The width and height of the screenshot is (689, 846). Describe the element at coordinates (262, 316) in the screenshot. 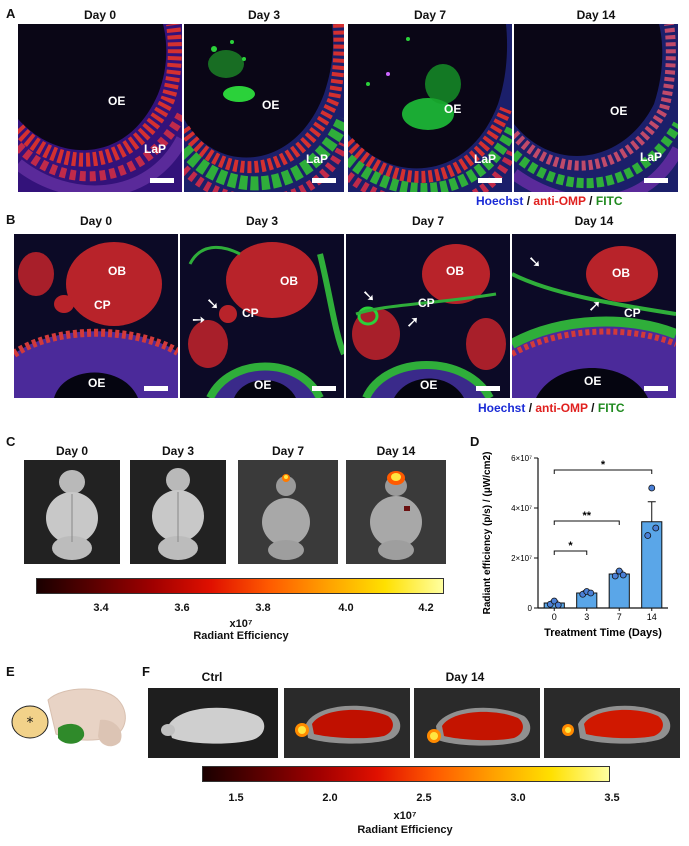

I see `panel-b-day-3-image: OB CP OE ➘ ➙` at that location.